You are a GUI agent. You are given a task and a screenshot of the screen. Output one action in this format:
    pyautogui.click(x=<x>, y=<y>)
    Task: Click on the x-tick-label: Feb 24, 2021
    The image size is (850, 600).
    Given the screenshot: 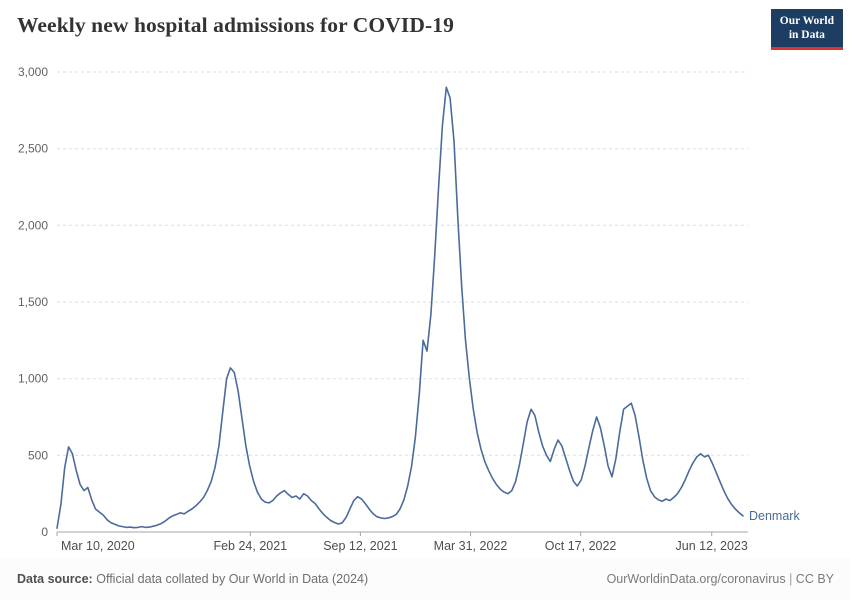 What is the action you would take?
    pyautogui.click(x=250, y=546)
    